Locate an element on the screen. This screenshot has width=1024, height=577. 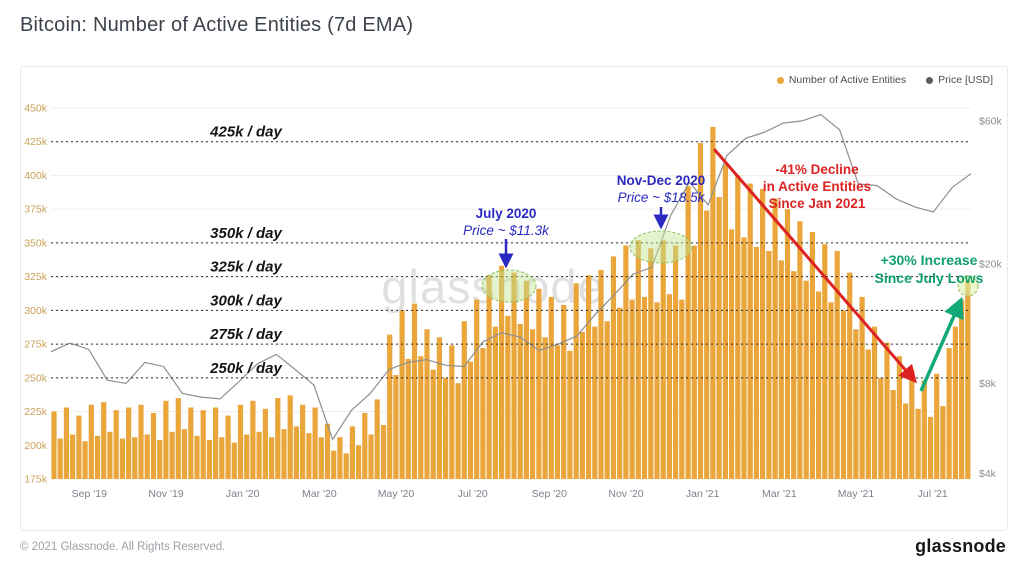
glassnode-logo: glassnode is located at coordinates (960, 546).